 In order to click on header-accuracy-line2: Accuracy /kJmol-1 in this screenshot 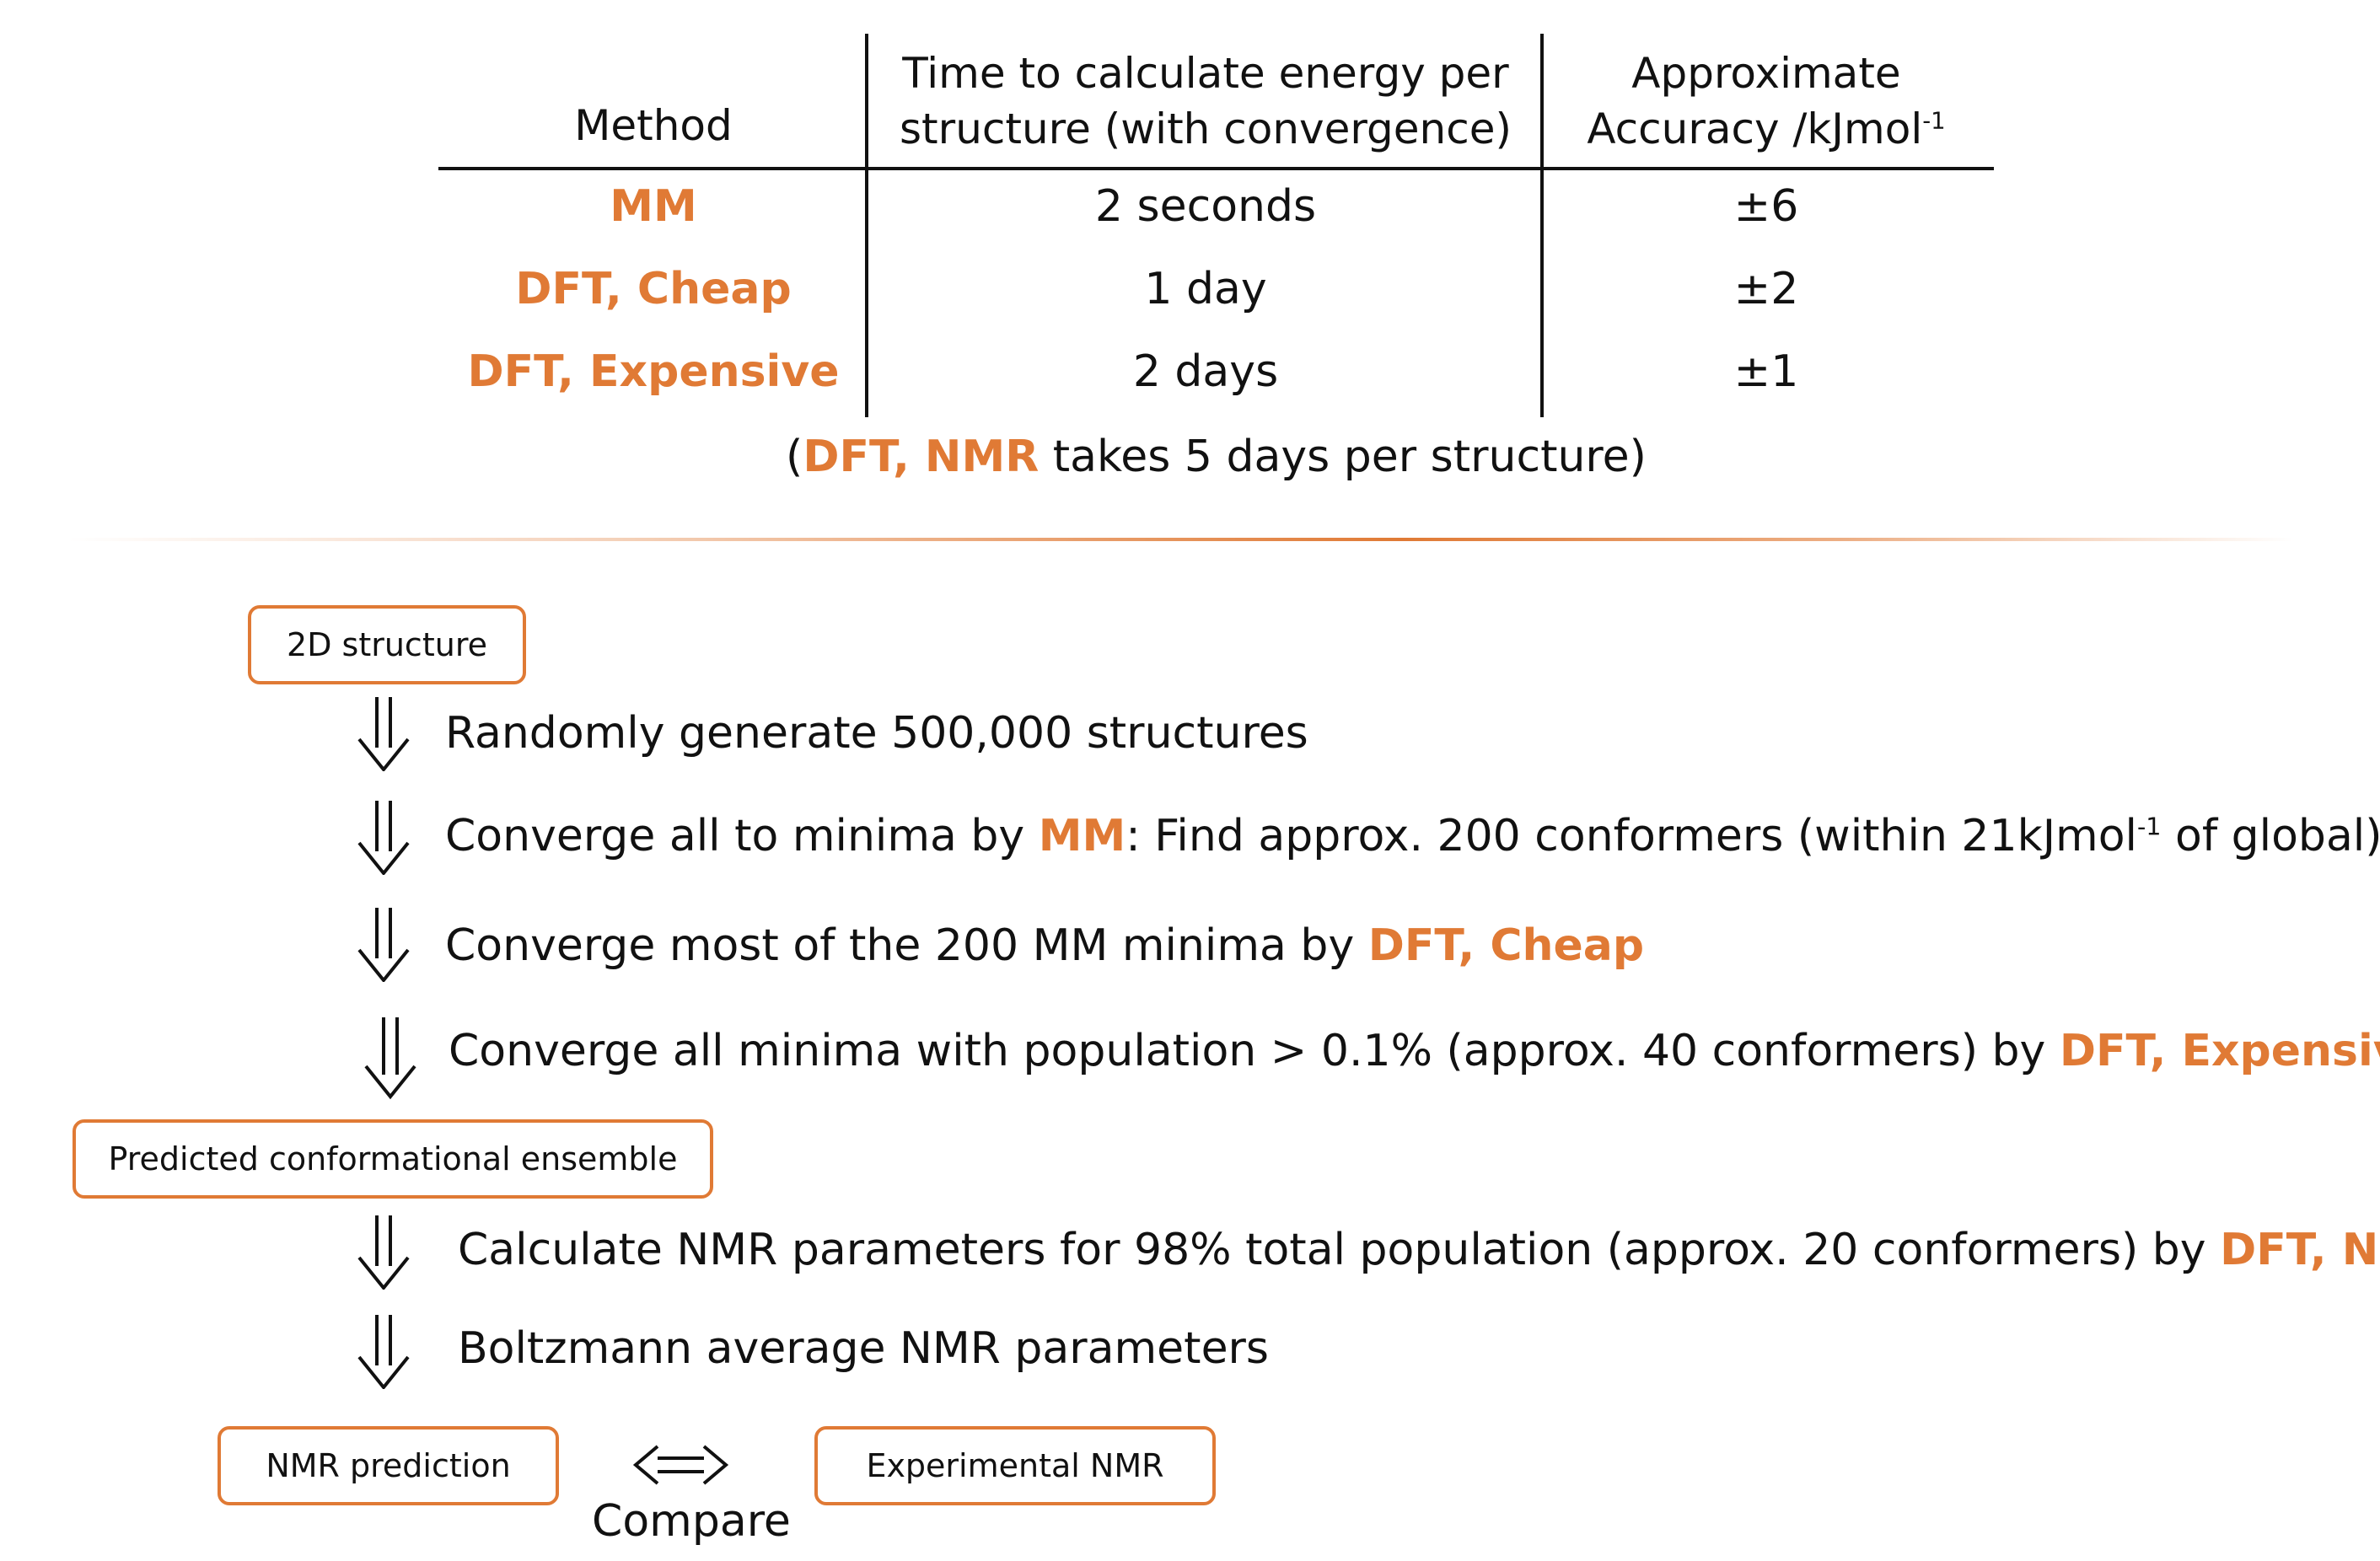, I will do `click(1766, 129)`.